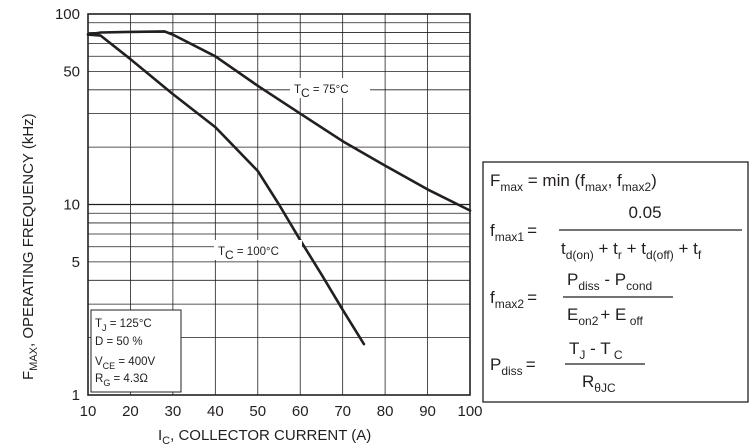 This screenshot has width=755, height=448. Describe the element at coordinates (605, 316) in the screenshot. I see `formula-fmax2-denominator: Eon2 + E off` at that location.